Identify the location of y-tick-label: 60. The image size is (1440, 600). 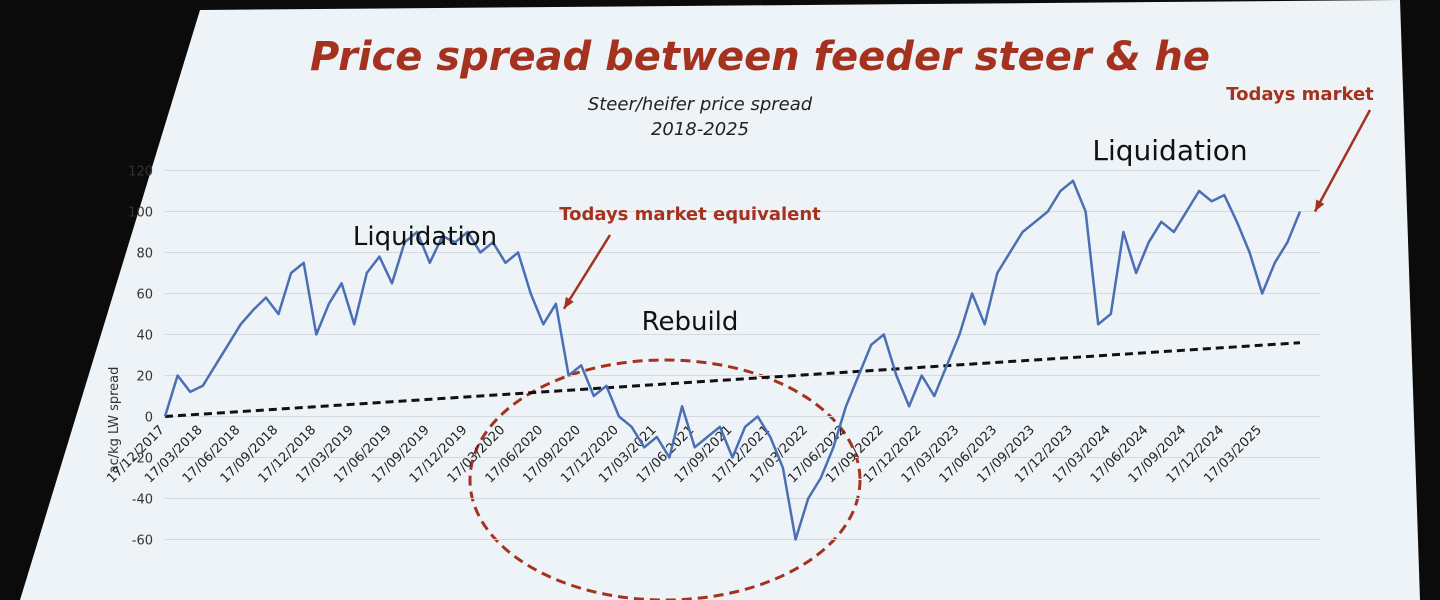
(144, 295).